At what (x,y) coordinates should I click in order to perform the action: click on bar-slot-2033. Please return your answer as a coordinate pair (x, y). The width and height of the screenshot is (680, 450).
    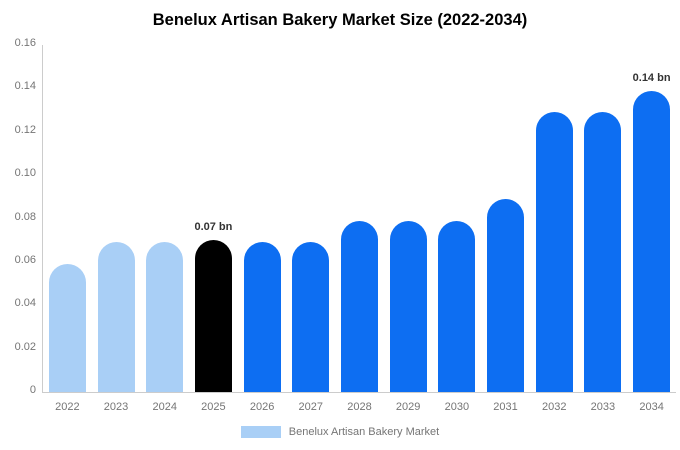
    Looking at the image, I should click on (603, 218).